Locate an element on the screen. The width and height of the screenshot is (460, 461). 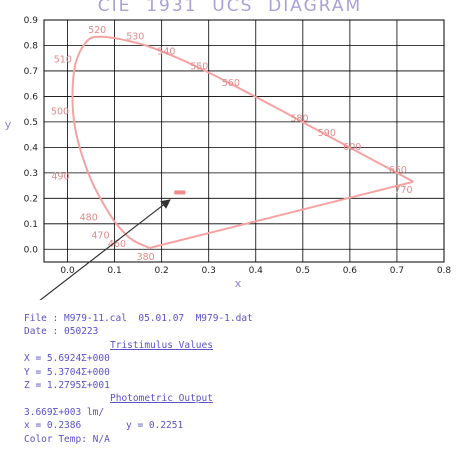
y-tick-label: 0.2 is located at coordinates (31, 199).